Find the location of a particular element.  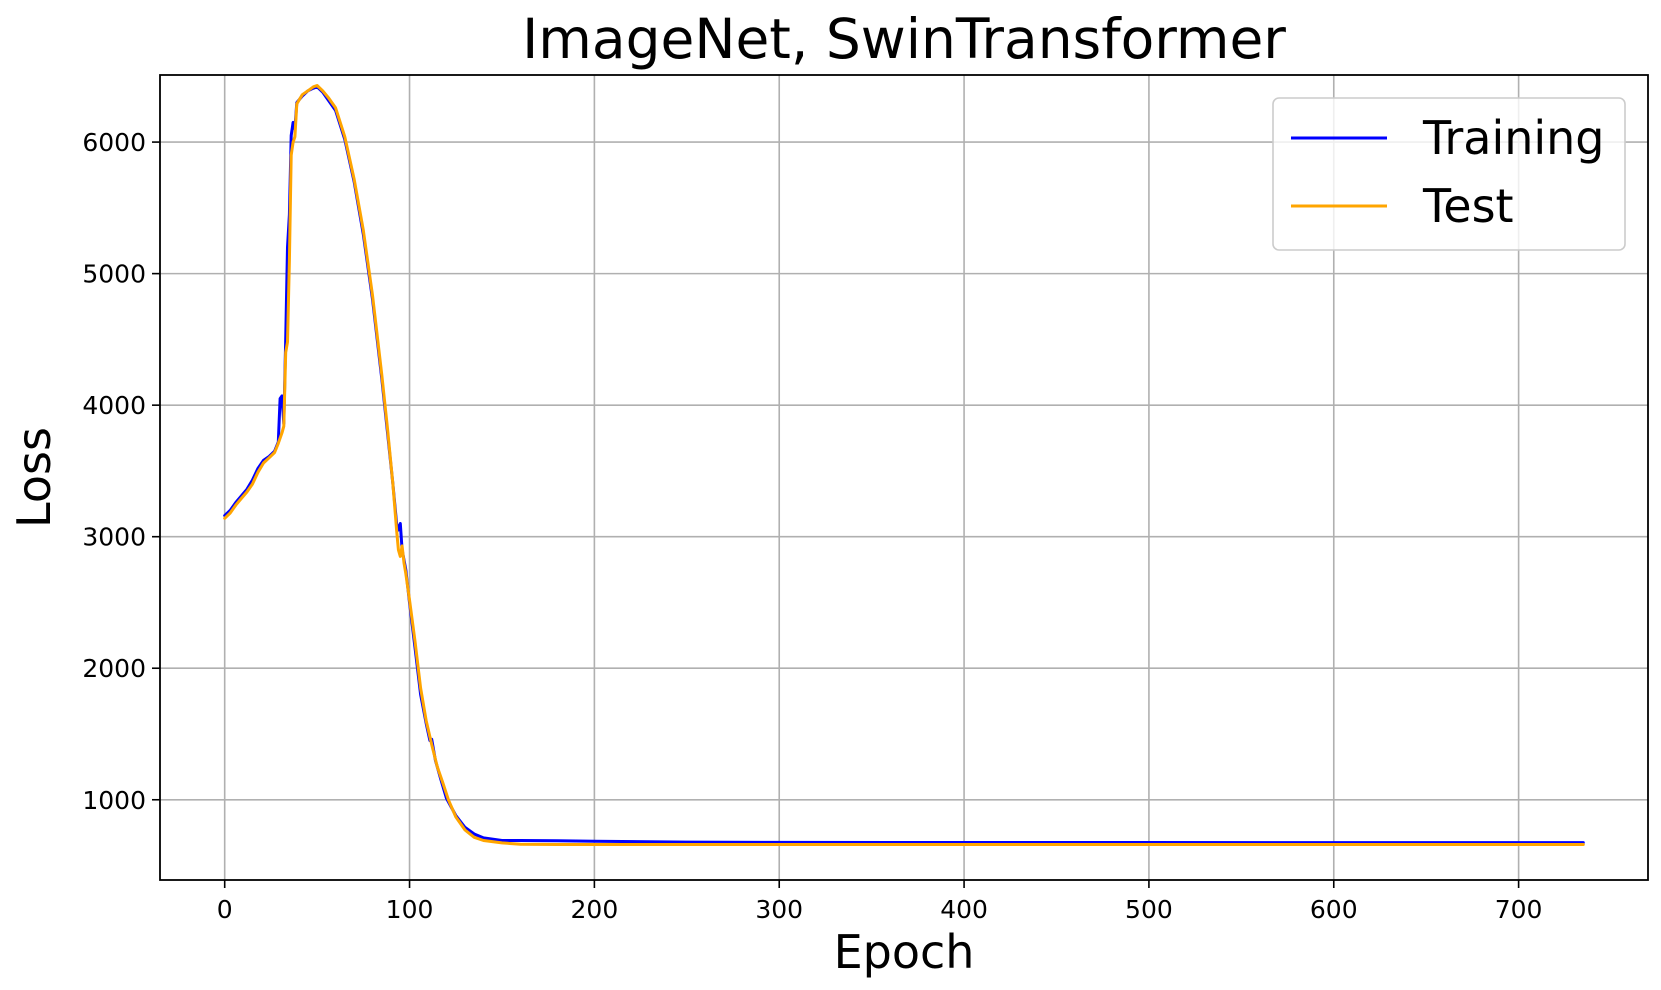

x-tick-label: 700 is located at coordinates (1519, 909).